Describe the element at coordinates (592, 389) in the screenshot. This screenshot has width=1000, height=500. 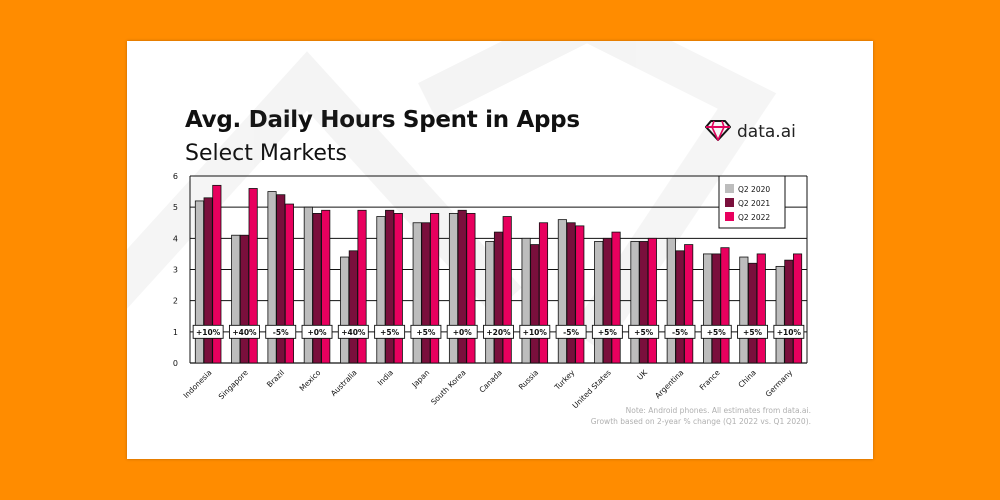
I see `x-tick-label: United States` at that location.